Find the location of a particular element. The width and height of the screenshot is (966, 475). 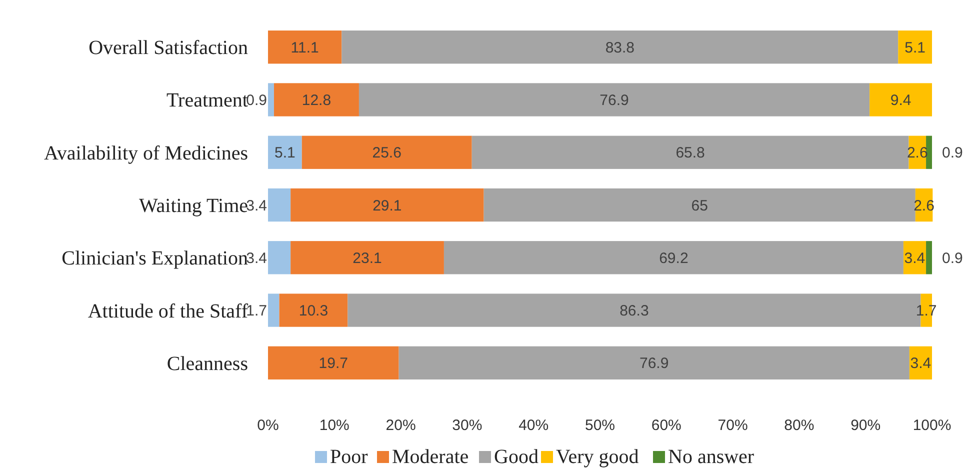

data-label: 23.1 is located at coordinates (367, 258).